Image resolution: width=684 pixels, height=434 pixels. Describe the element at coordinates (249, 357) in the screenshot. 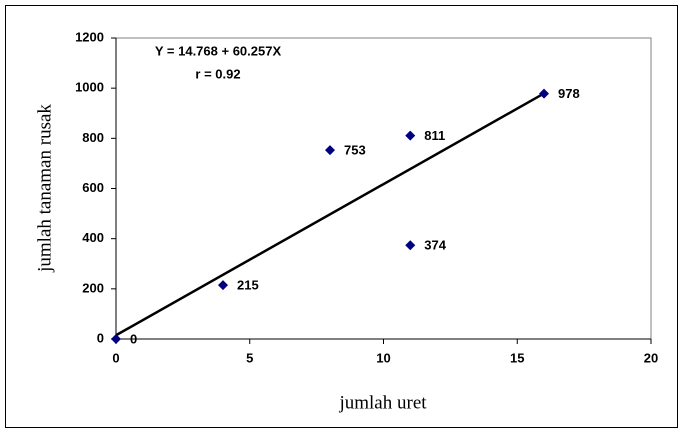

I see `x-tick-label: 5` at that location.